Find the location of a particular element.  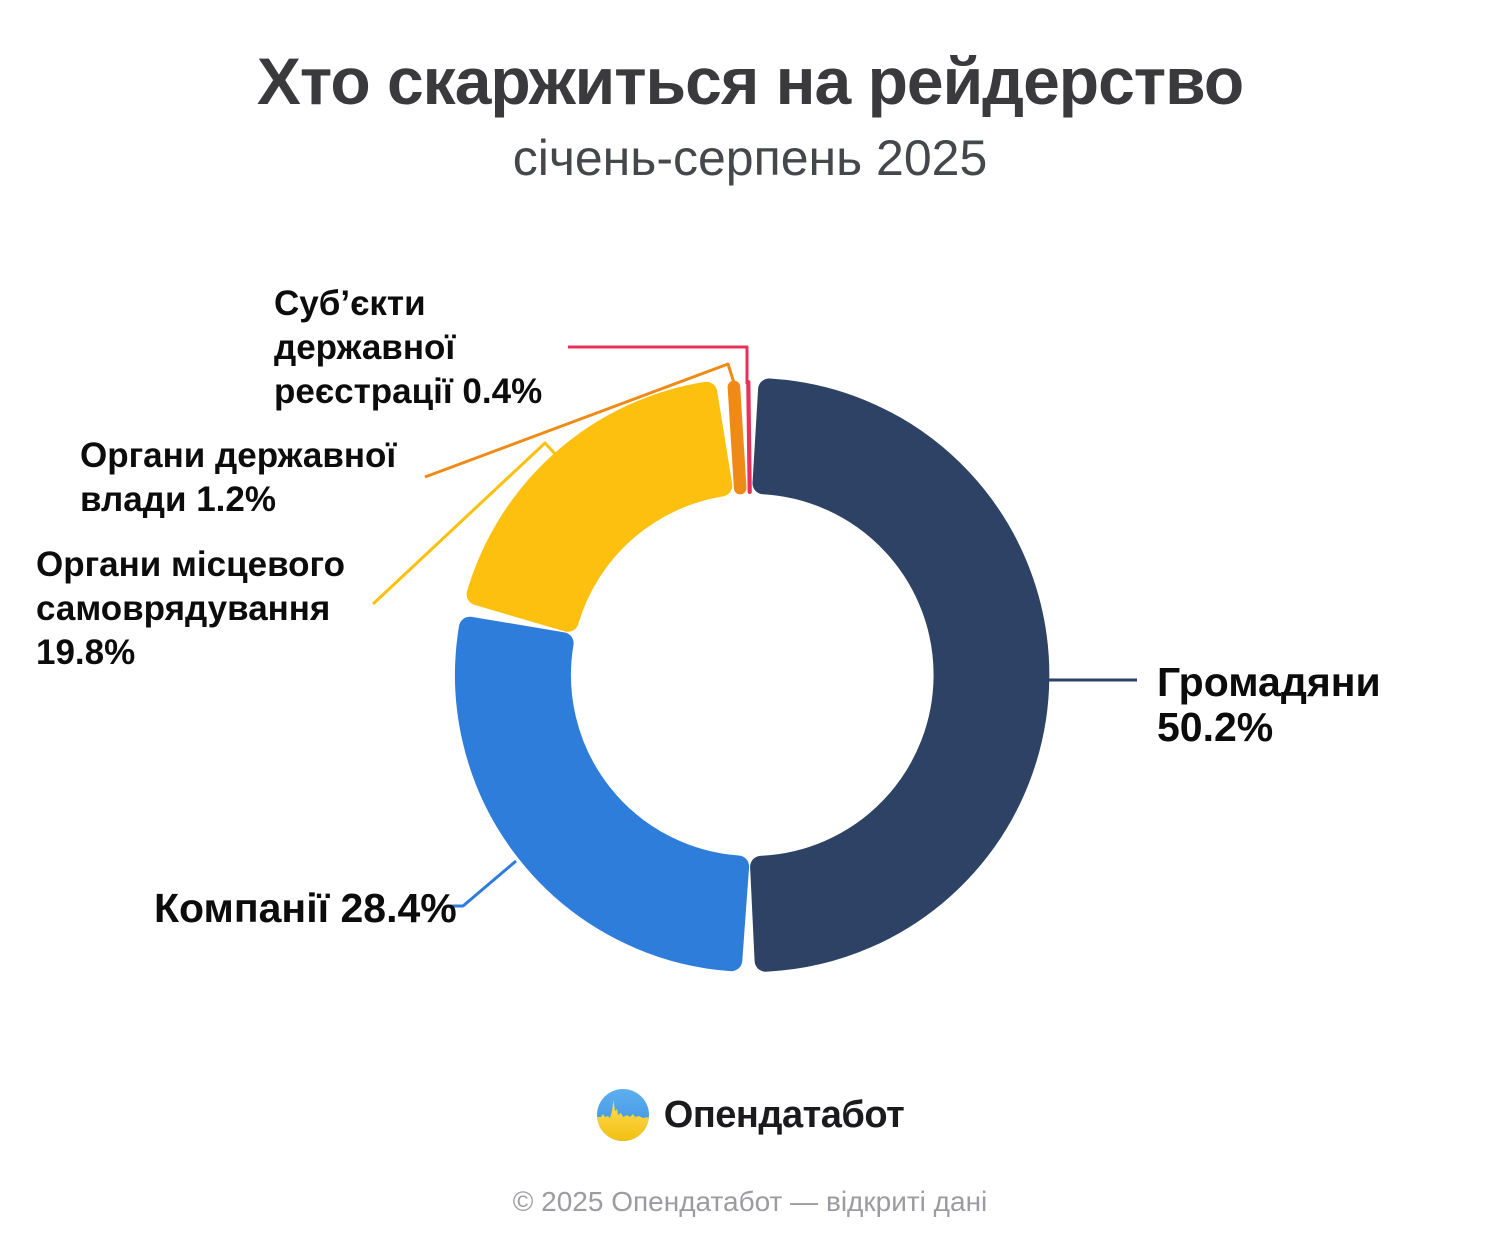

leader-line-local-government is located at coordinates (465, 523).